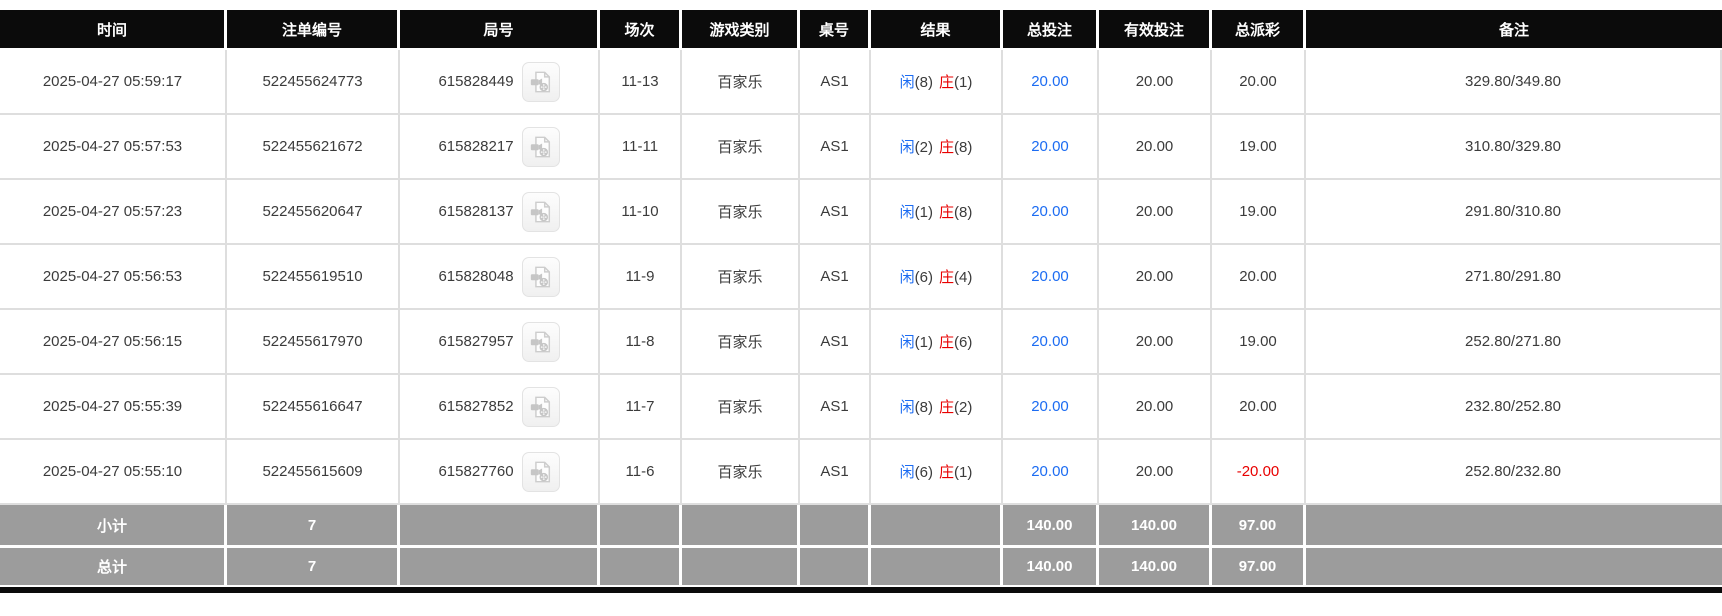 This screenshot has width=1722, height=616. Describe the element at coordinates (937, 30) in the screenshot. I see `header-result: 结果` at that location.